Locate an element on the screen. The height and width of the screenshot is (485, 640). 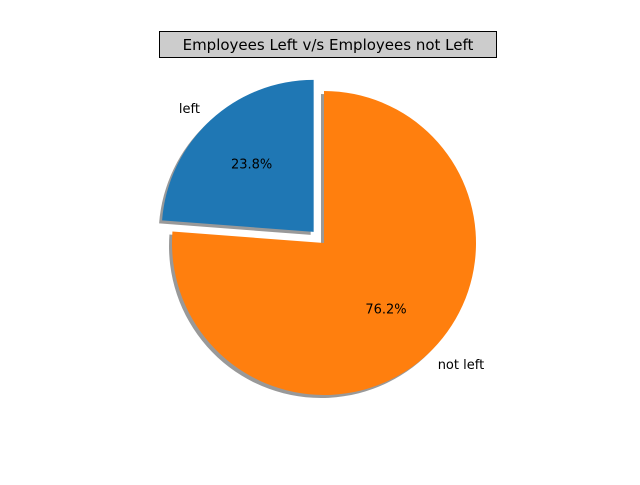
pie-label-not-left: not left is located at coordinates (461, 365).